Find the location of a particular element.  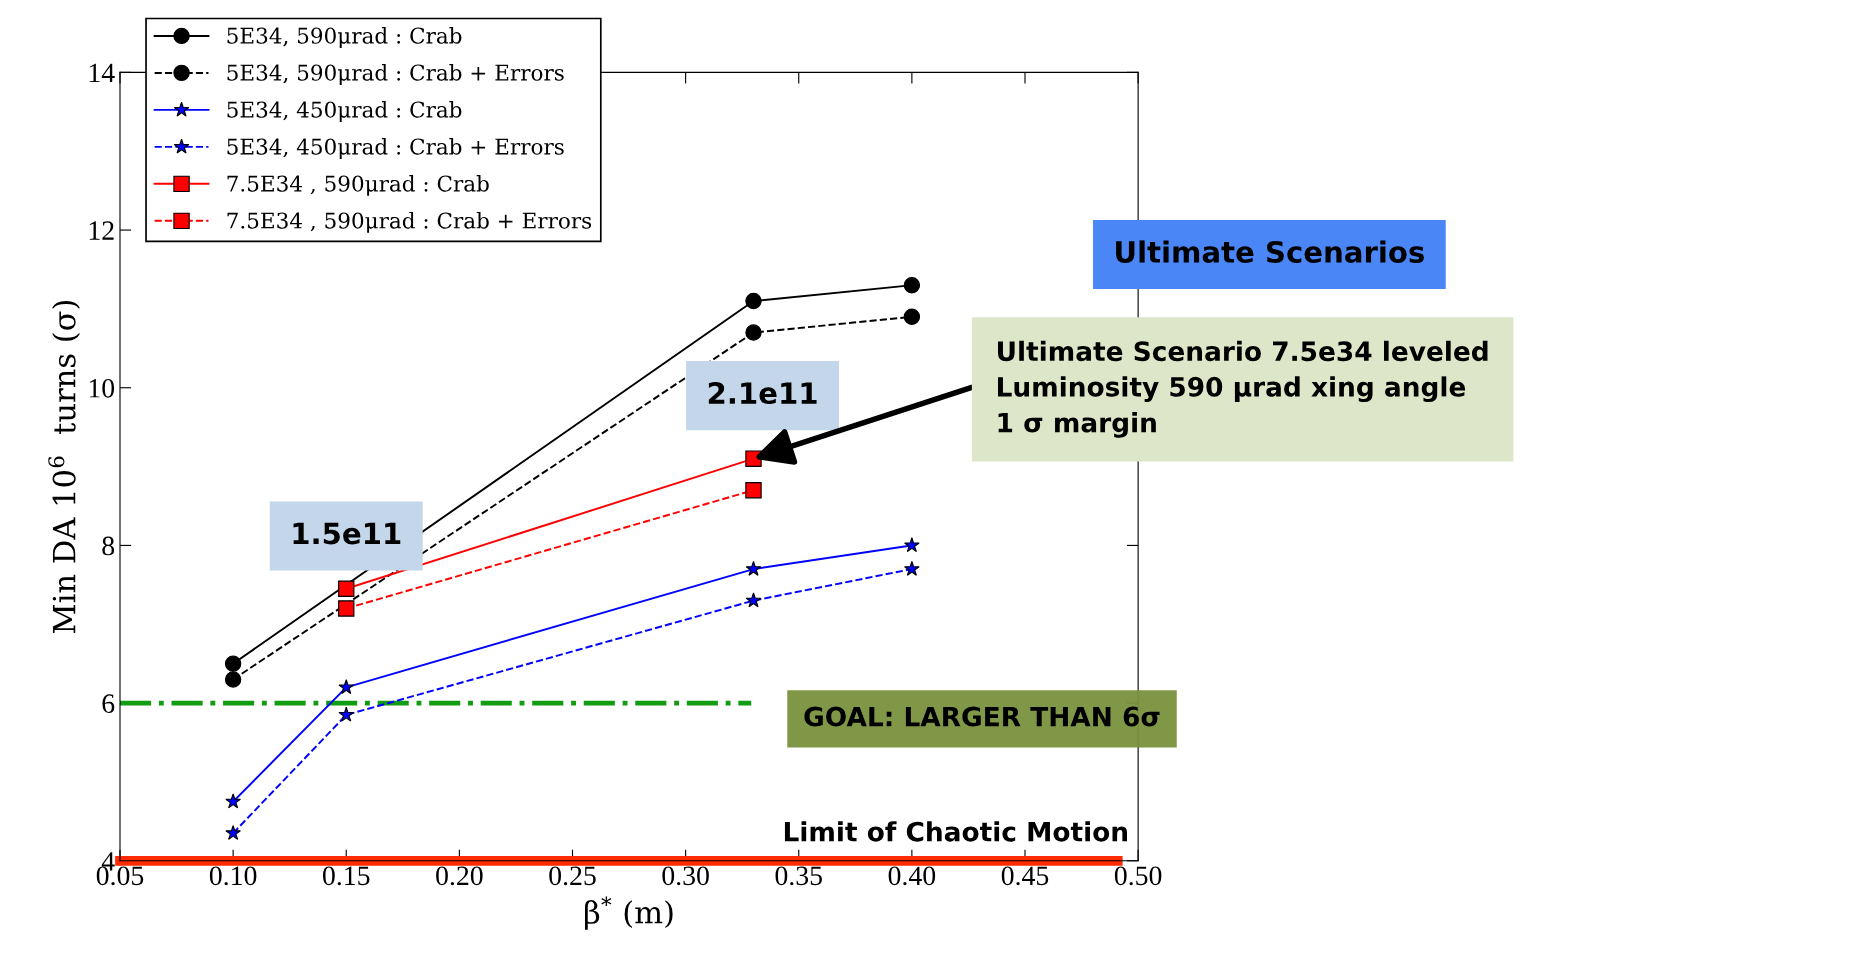

x-tick-label: 0.15 is located at coordinates (346, 876).